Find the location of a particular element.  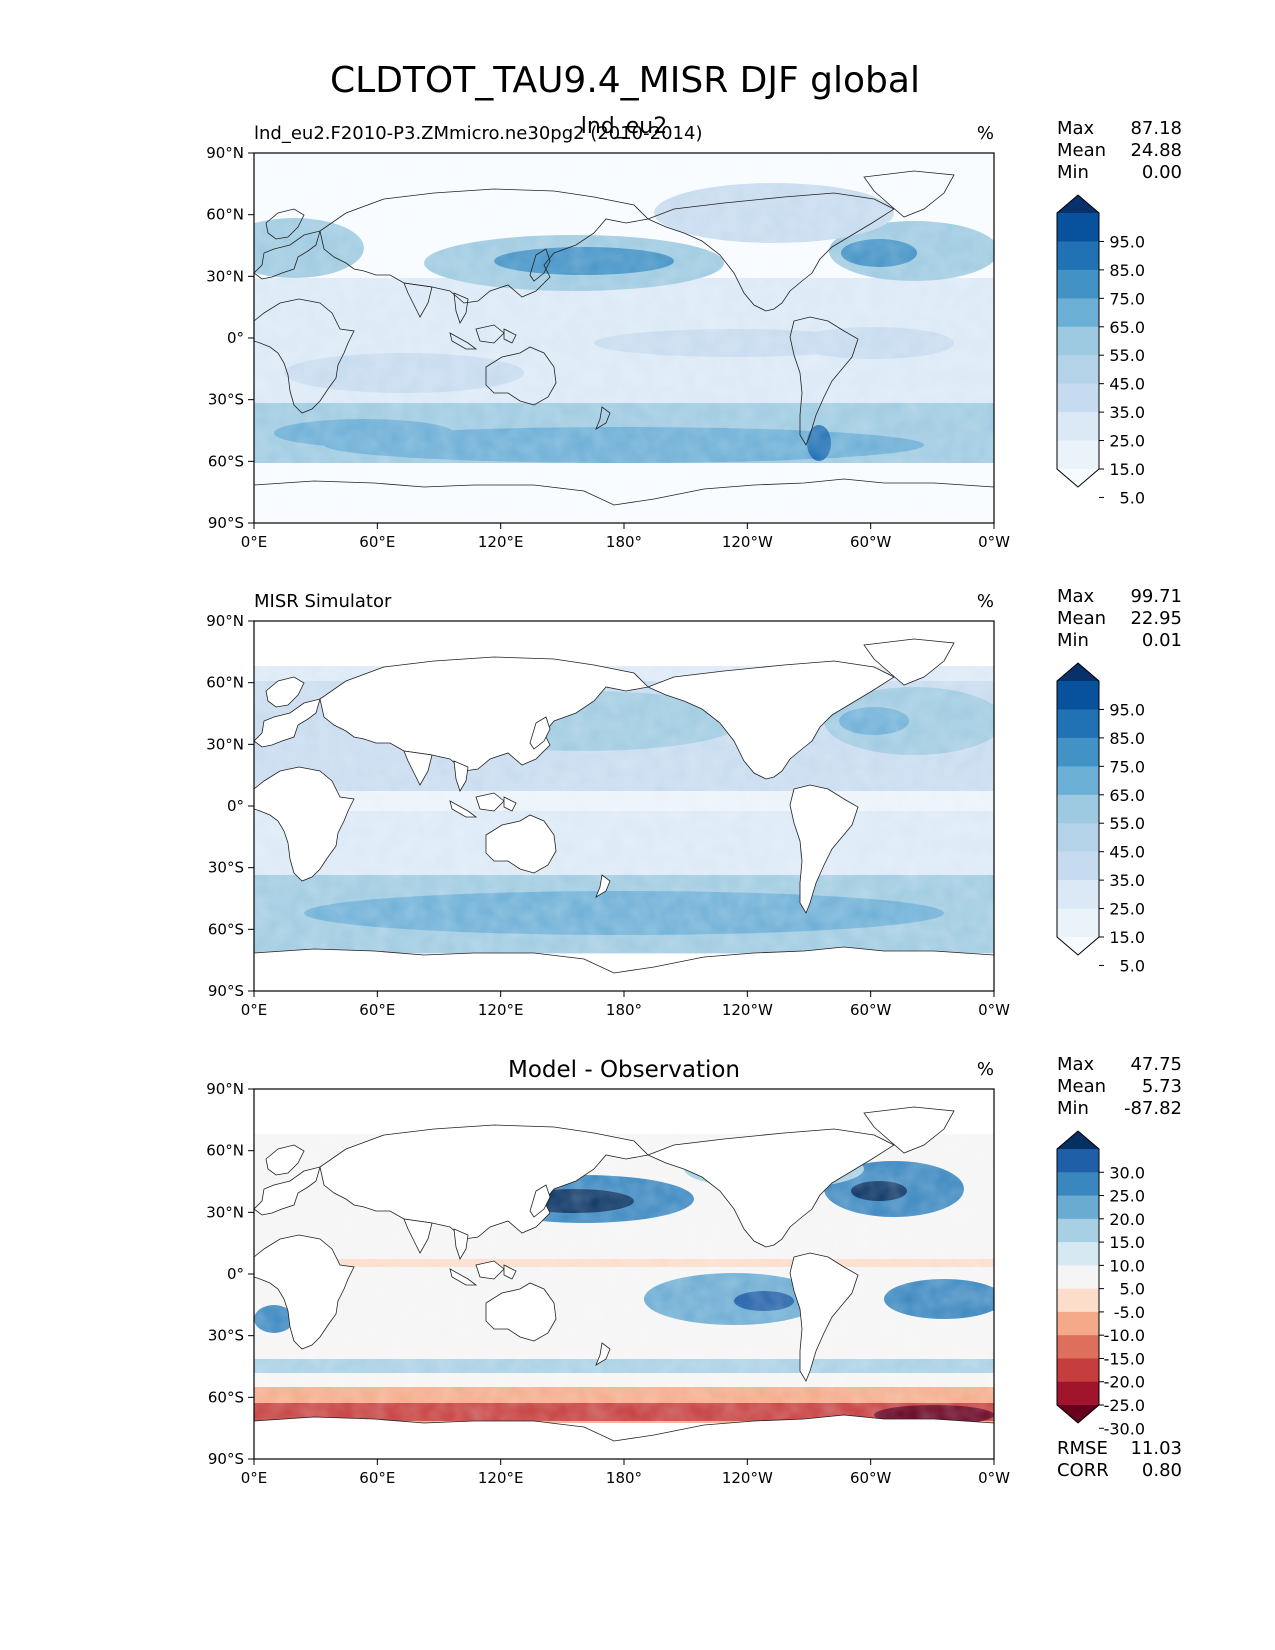

stat-max-value: 99.71 is located at coordinates (1156, 596).